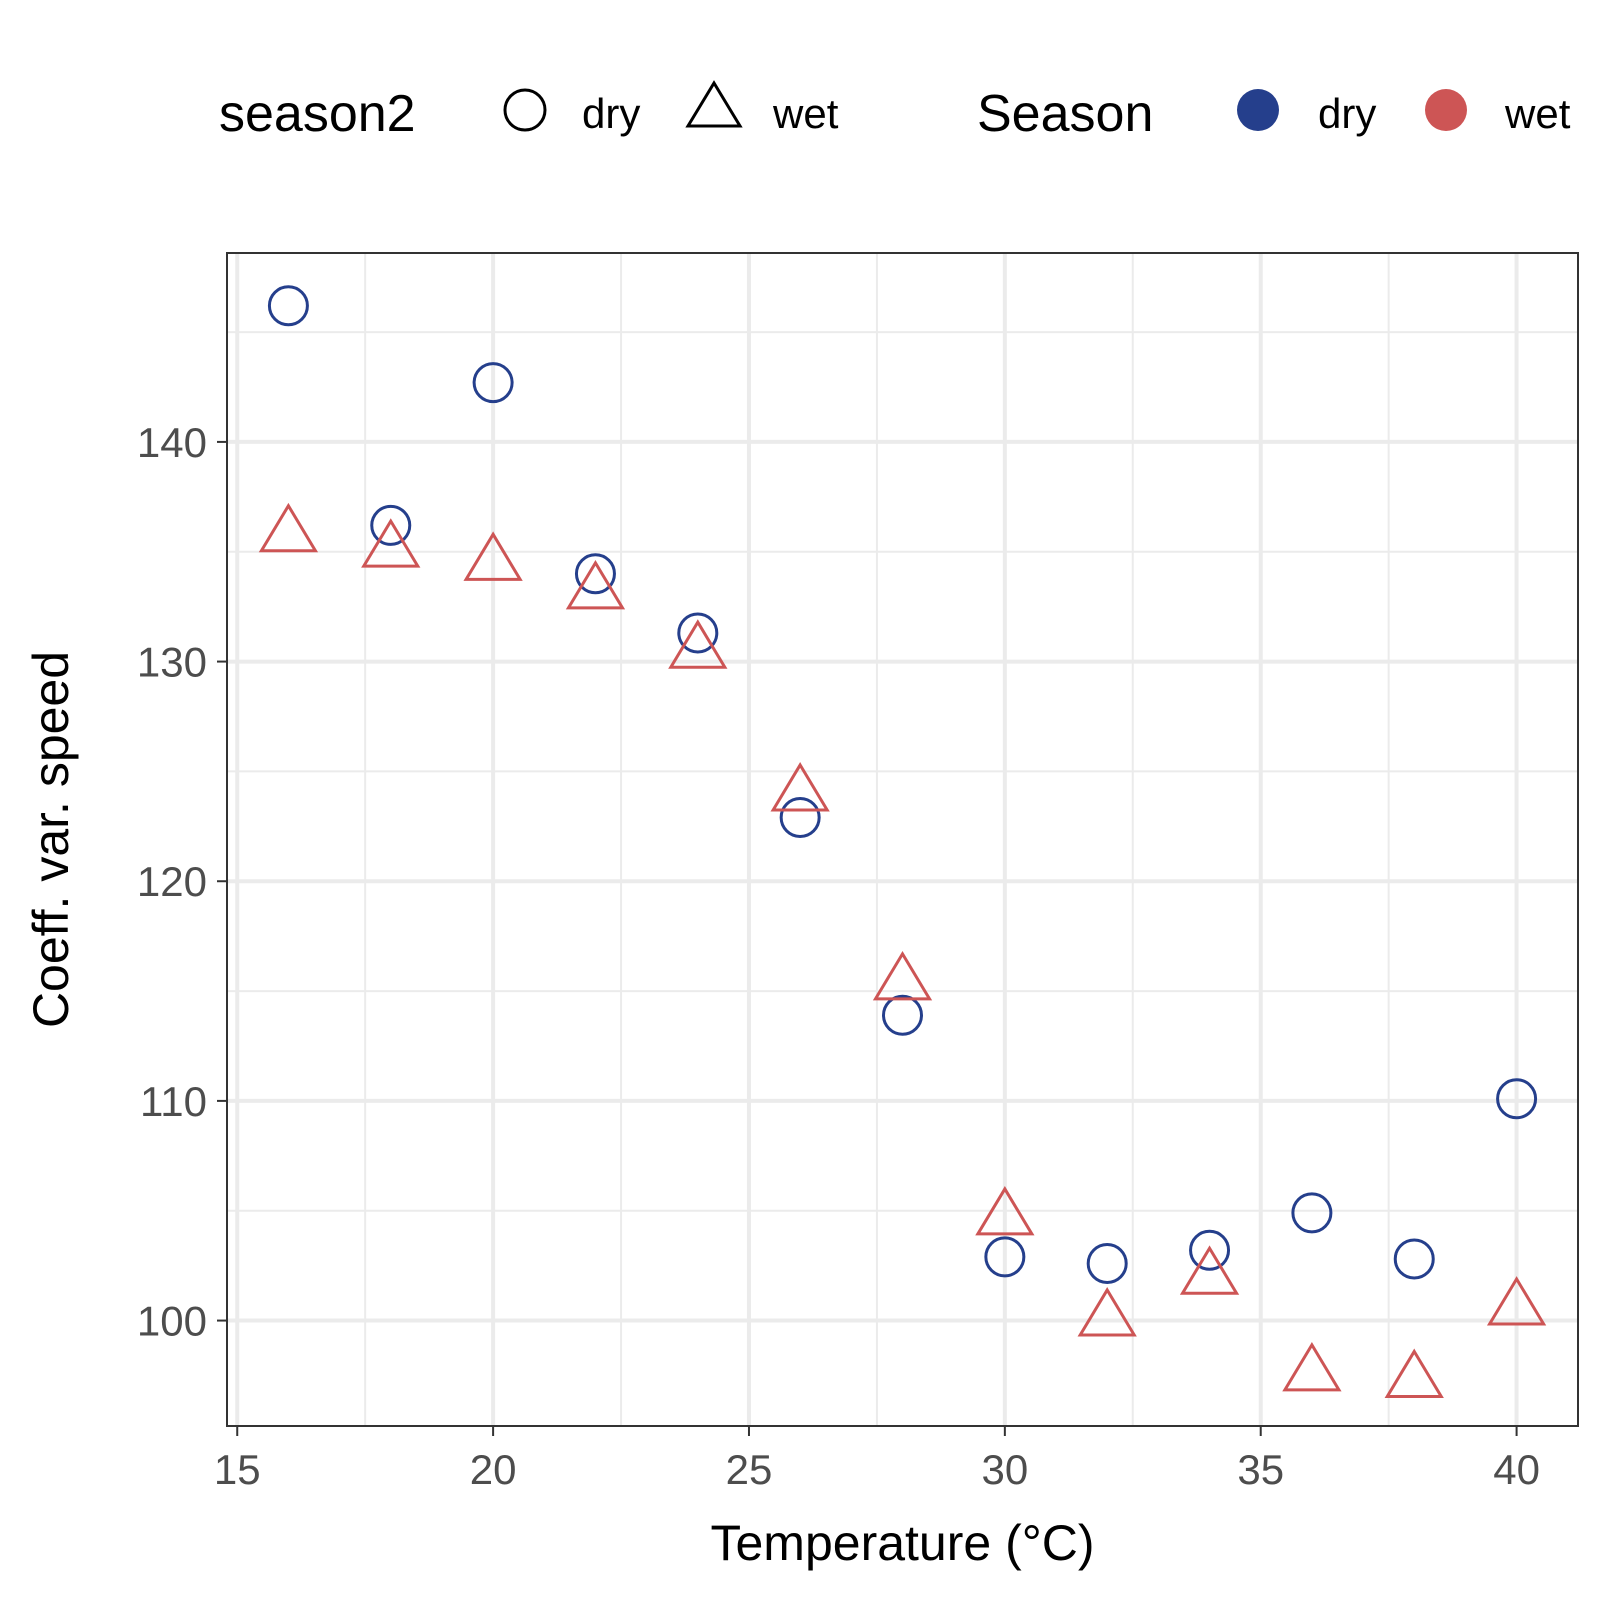 The width and height of the screenshot is (1600, 1600). Describe the element at coordinates (1516, 1469) in the screenshot. I see `x-tick-label: 40` at that location.